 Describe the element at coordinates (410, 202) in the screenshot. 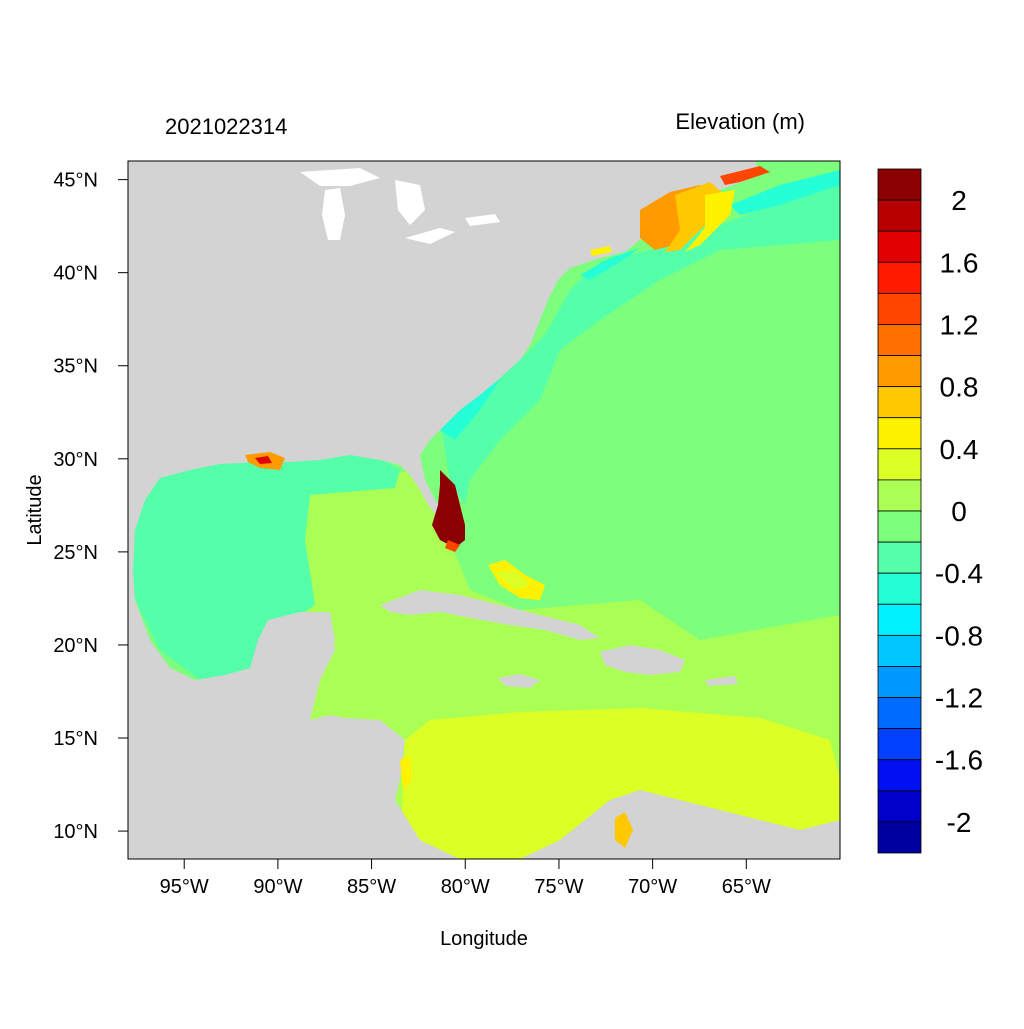

I see `lake-huron` at that location.